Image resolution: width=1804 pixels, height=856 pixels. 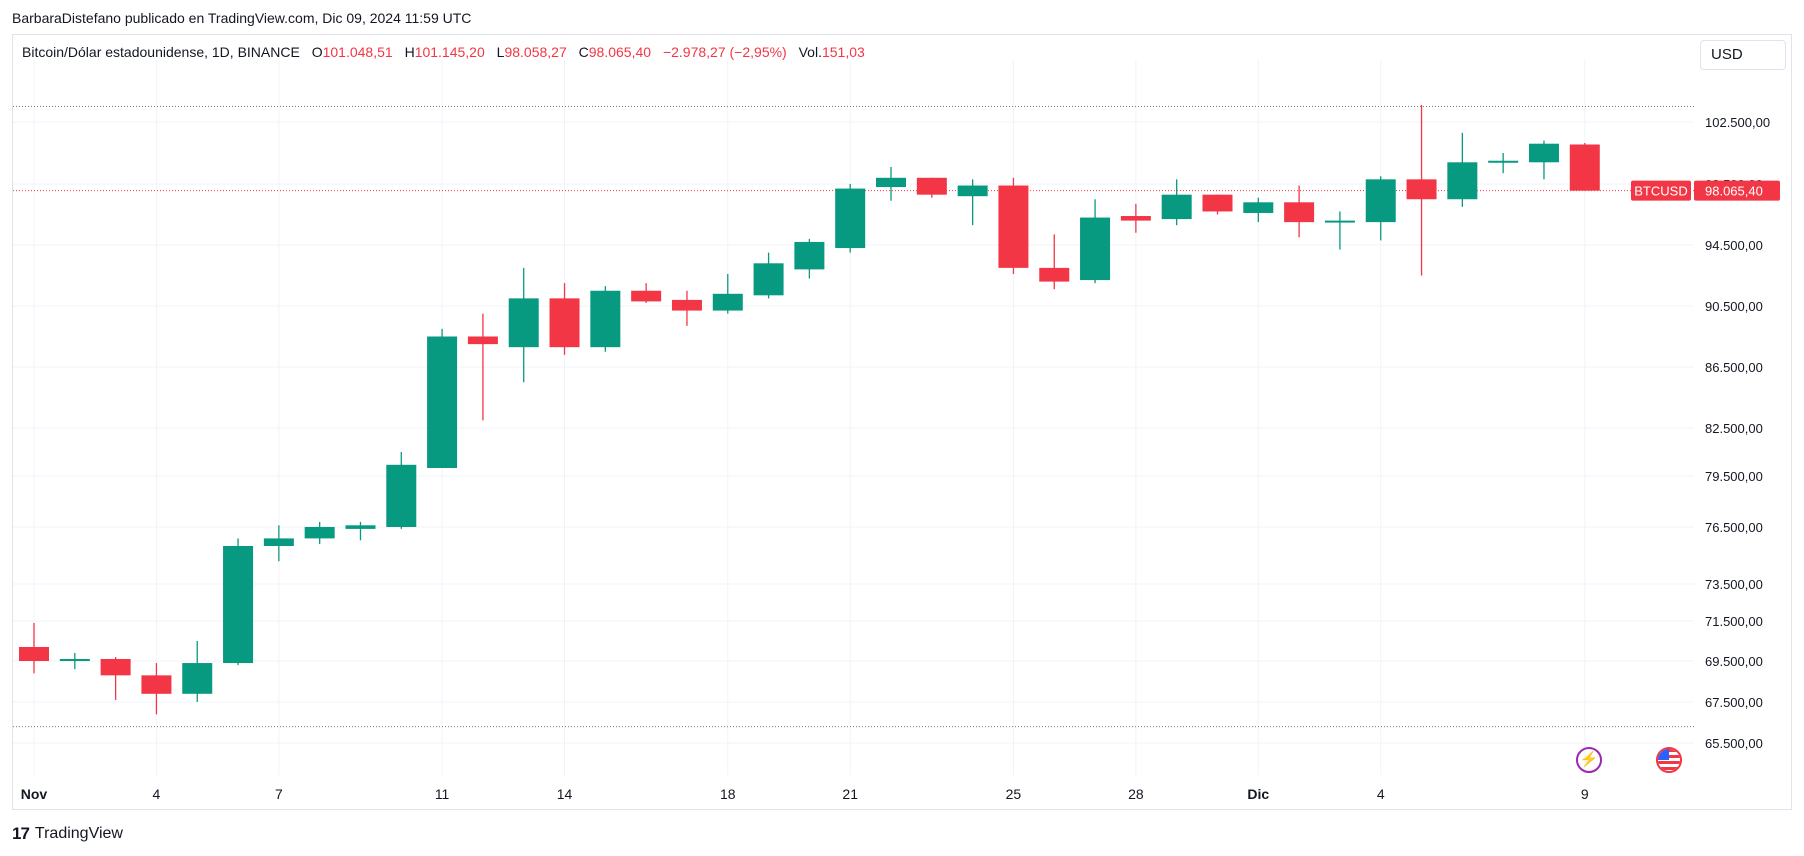 What do you see at coordinates (317, 52) in the screenshot?
I see `open-label: O` at bounding box center [317, 52].